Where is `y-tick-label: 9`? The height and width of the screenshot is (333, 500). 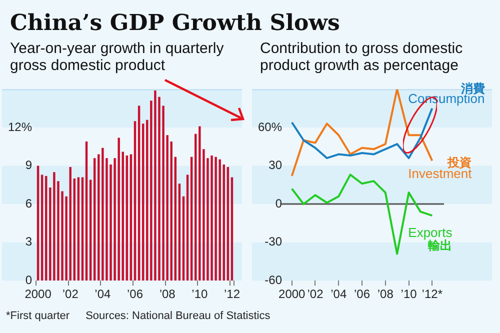 y-tick-label: 9 is located at coordinates (28, 165).